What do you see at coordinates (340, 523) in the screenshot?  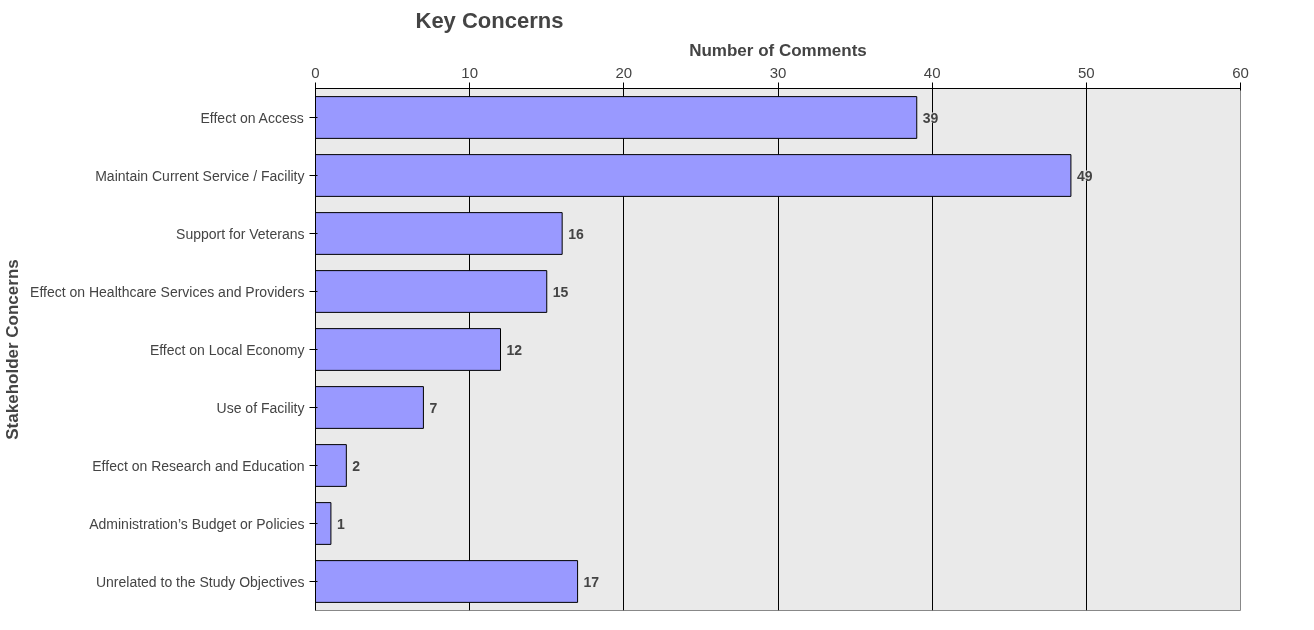 I see `data-label: 1` at bounding box center [340, 523].